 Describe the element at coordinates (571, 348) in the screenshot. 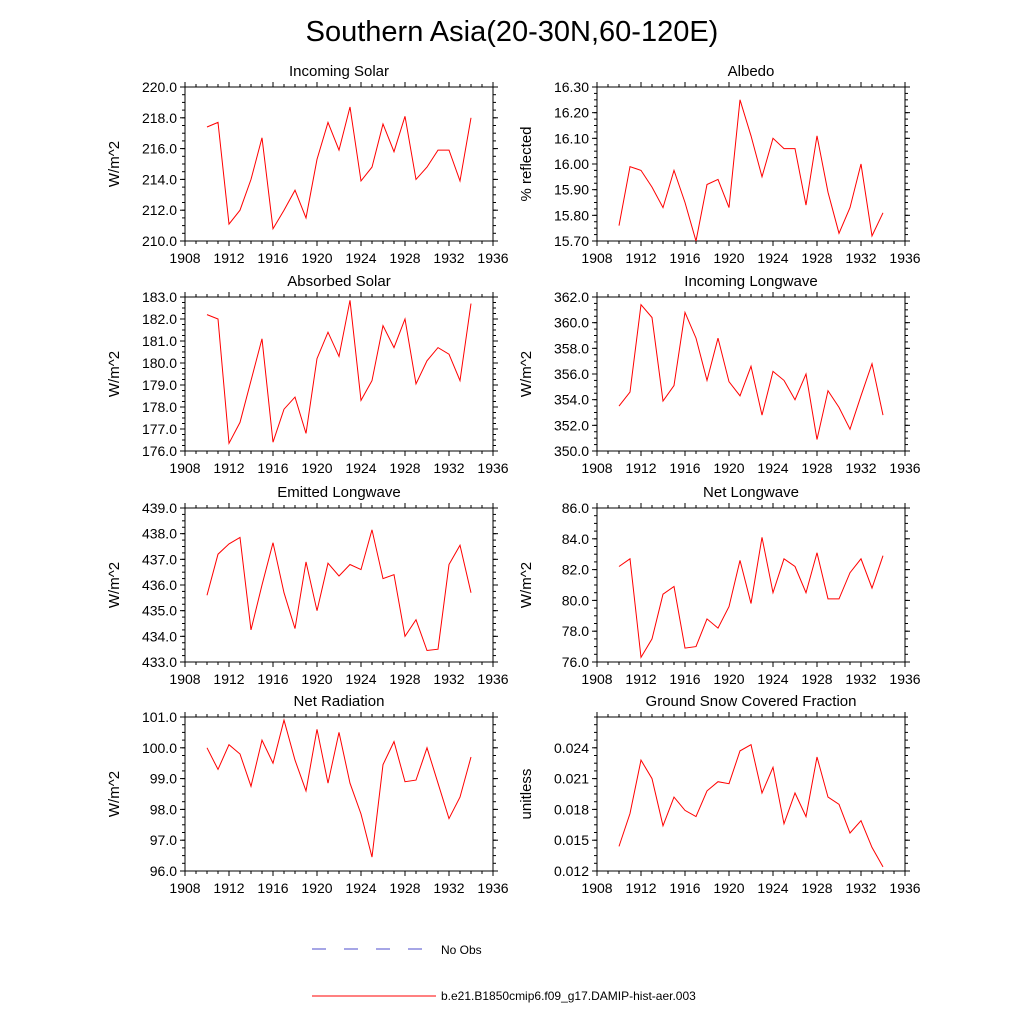

I see `y-tick-label: 358.0` at that location.